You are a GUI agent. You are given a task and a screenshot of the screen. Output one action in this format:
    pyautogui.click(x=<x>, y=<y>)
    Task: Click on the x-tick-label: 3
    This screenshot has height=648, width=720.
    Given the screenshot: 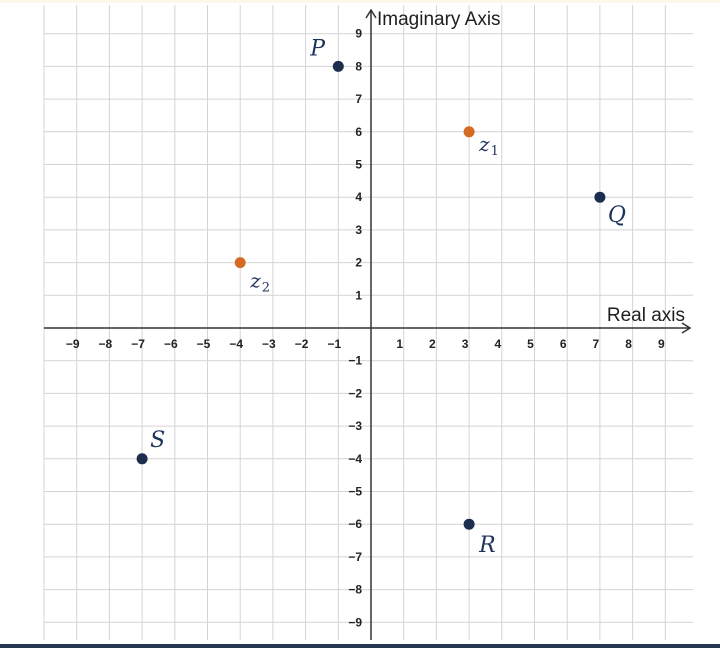 What is the action you would take?
    pyautogui.click(x=465, y=344)
    